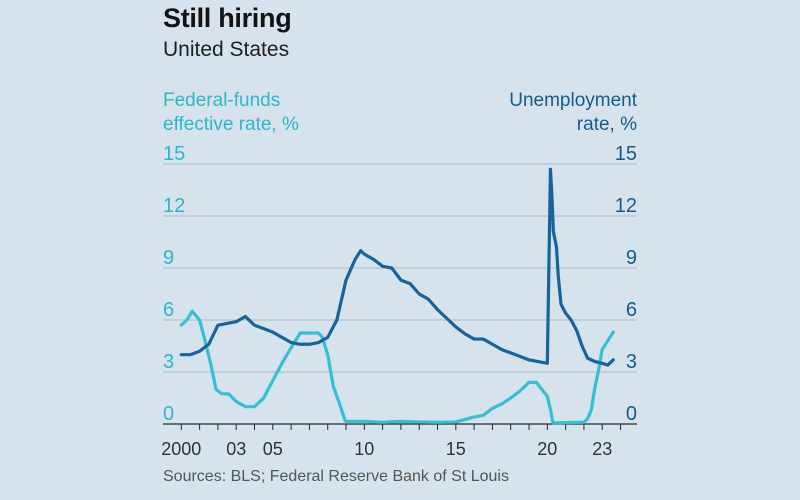 The width and height of the screenshot is (800, 500). Describe the element at coordinates (631, 414) in the screenshot. I see `right-tick-label: 0` at that location.